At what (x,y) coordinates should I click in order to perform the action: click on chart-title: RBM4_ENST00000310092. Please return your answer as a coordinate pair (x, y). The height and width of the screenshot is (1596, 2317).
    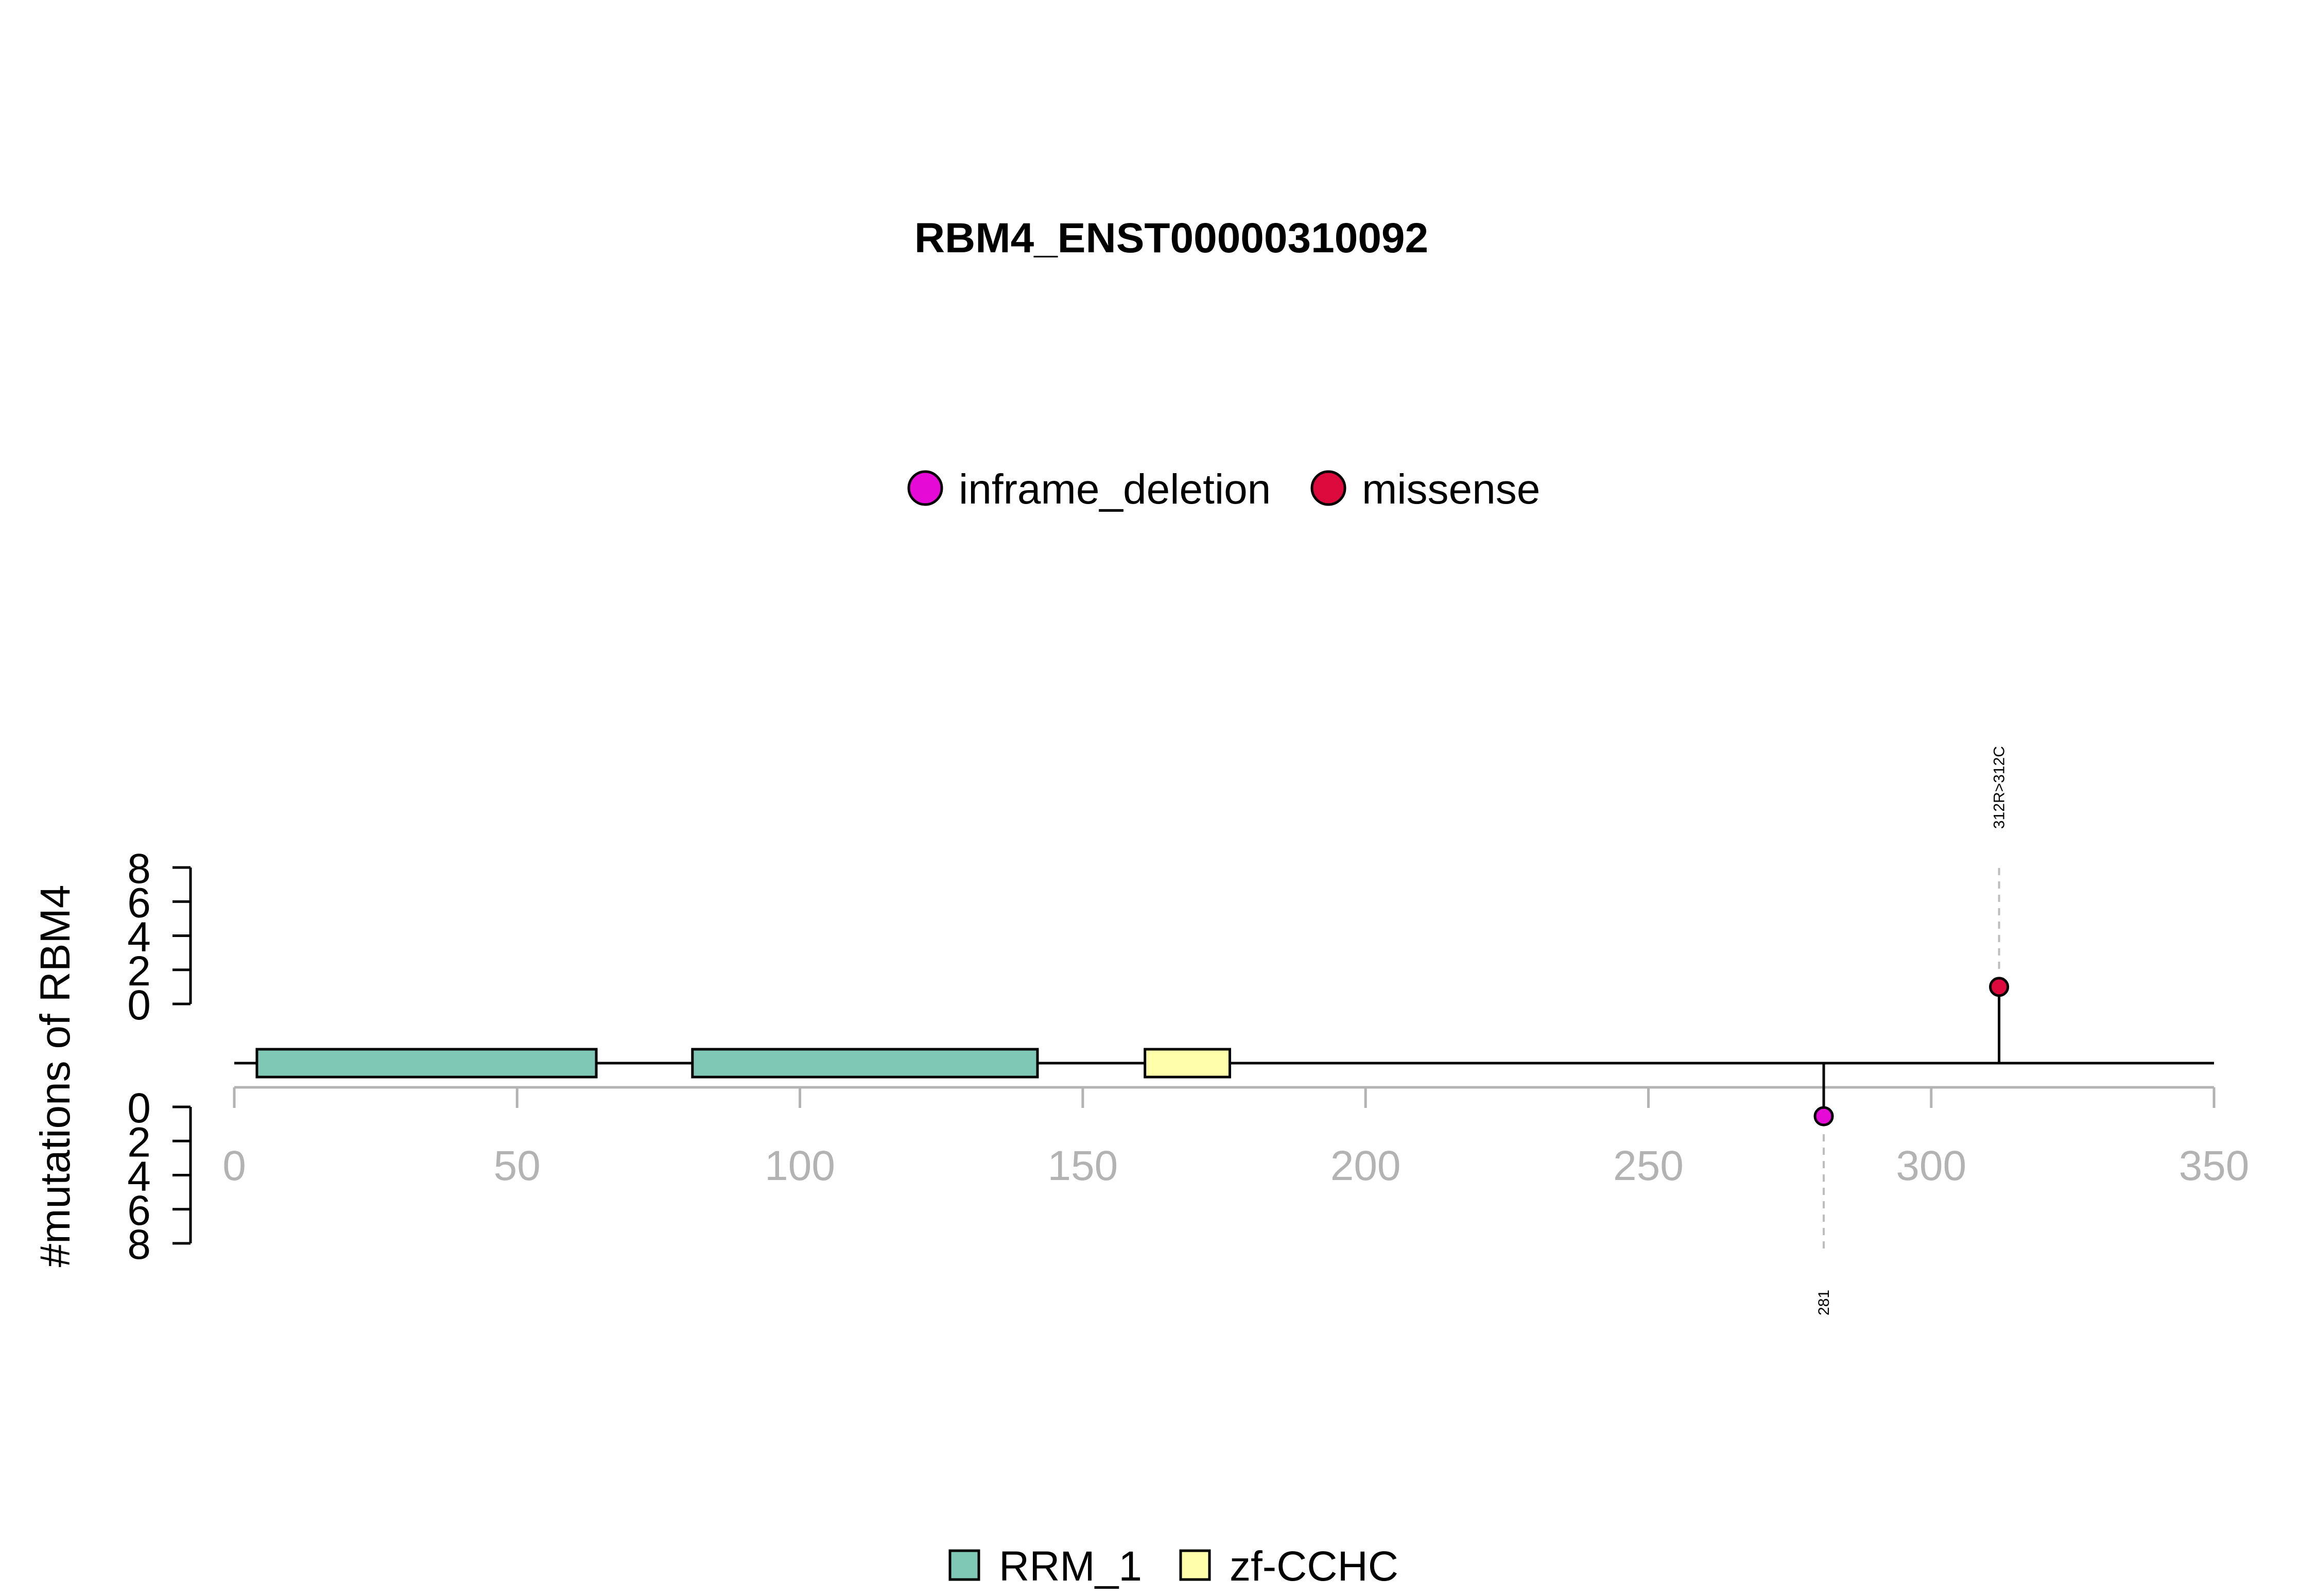
    Looking at the image, I should click on (1171, 238).